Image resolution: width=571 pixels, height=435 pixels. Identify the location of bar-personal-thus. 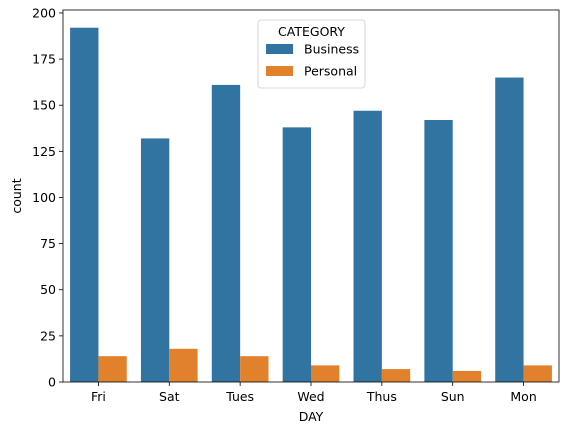
(396, 375).